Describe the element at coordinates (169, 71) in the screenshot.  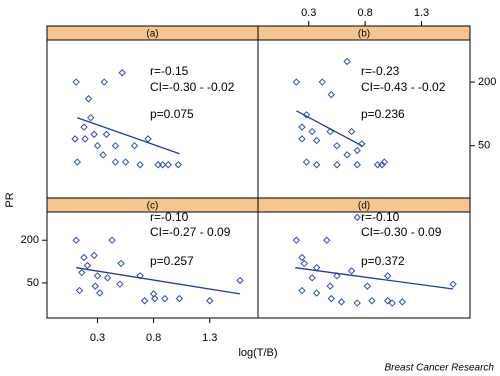
I see `annotation: r=-0.15` at that location.